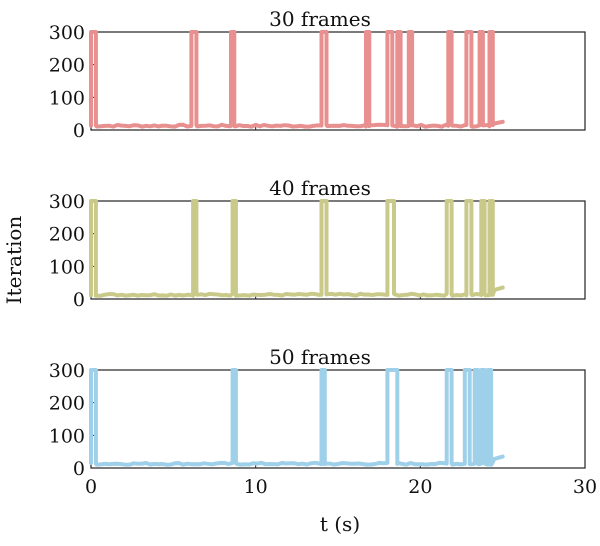  Describe the element at coordinates (14, 260) in the screenshot. I see `y-axis-label: Iteration` at that location.